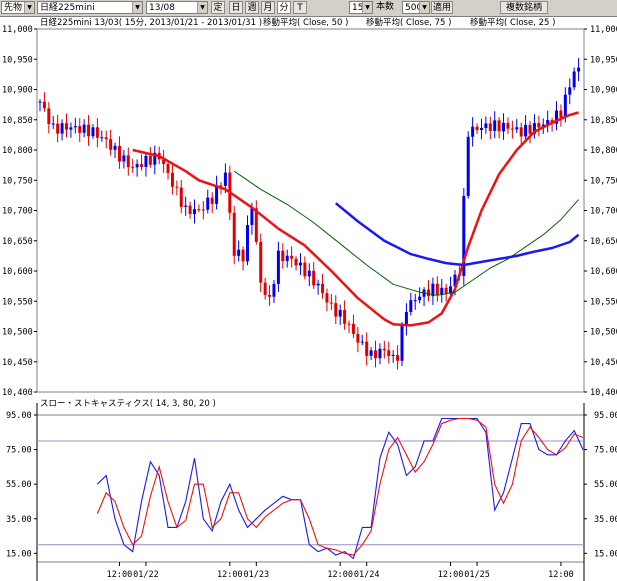 The image size is (617, 581). I want to click on contract-select: 13/08 ▼, so click(177, 7).